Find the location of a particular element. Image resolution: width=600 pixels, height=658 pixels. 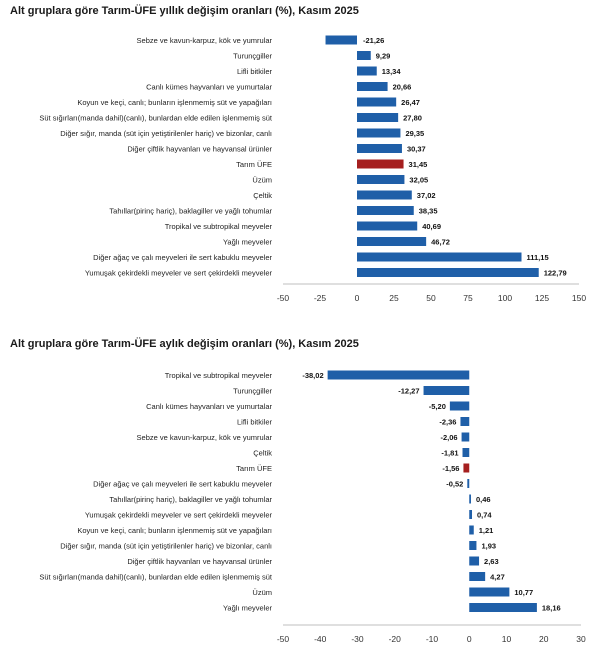

annual-value-label: 13,34 is located at coordinates (392, 71).